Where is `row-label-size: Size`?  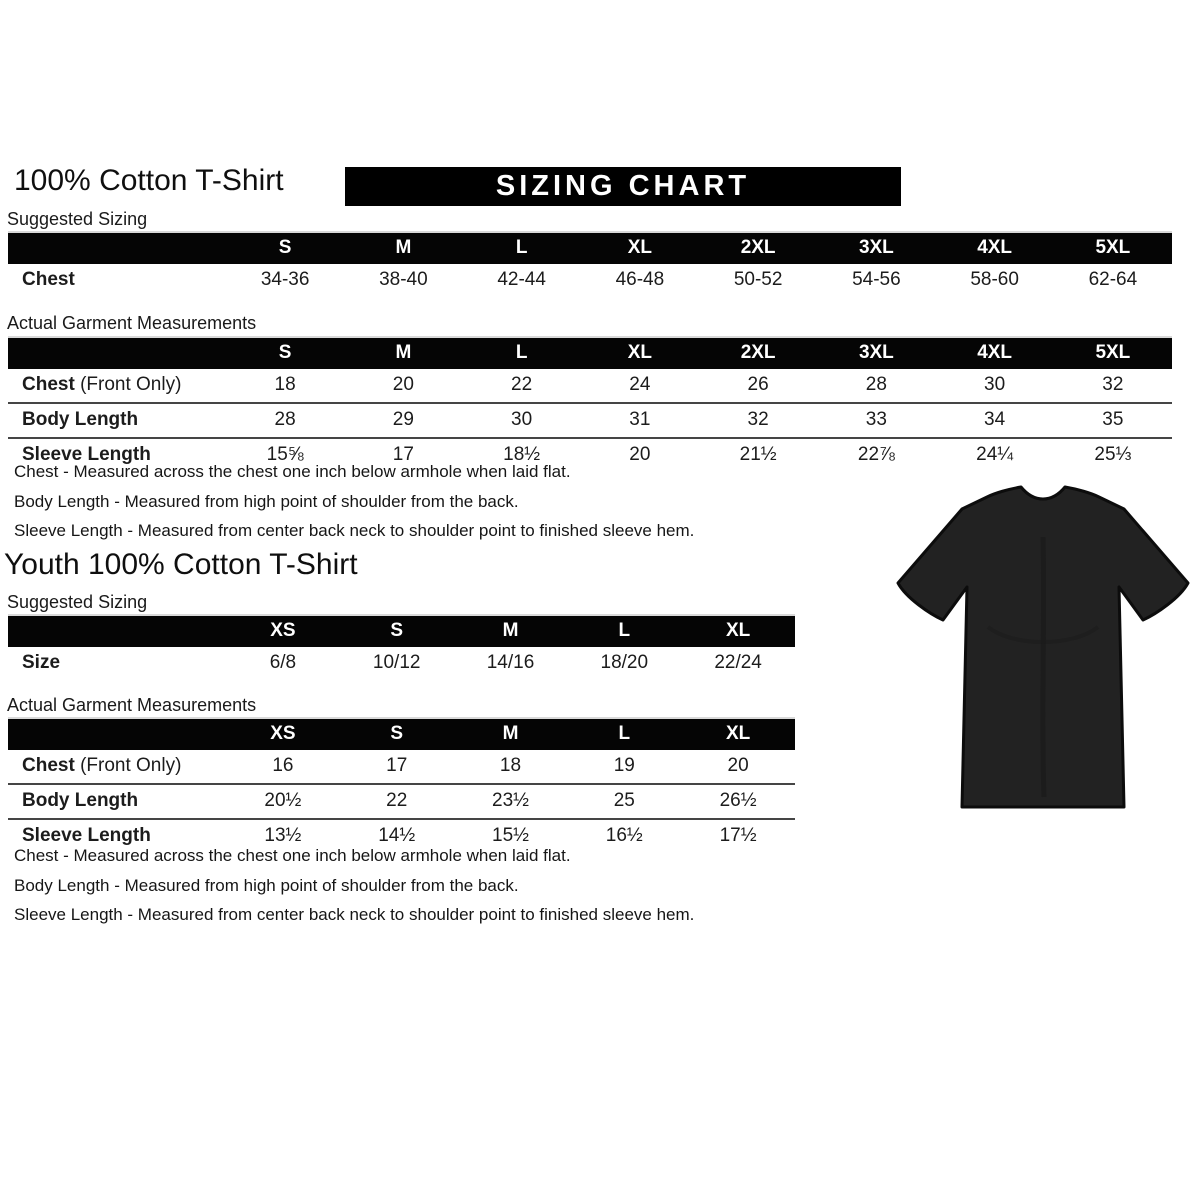
row-label-size: Size is located at coordinates (117, 663).